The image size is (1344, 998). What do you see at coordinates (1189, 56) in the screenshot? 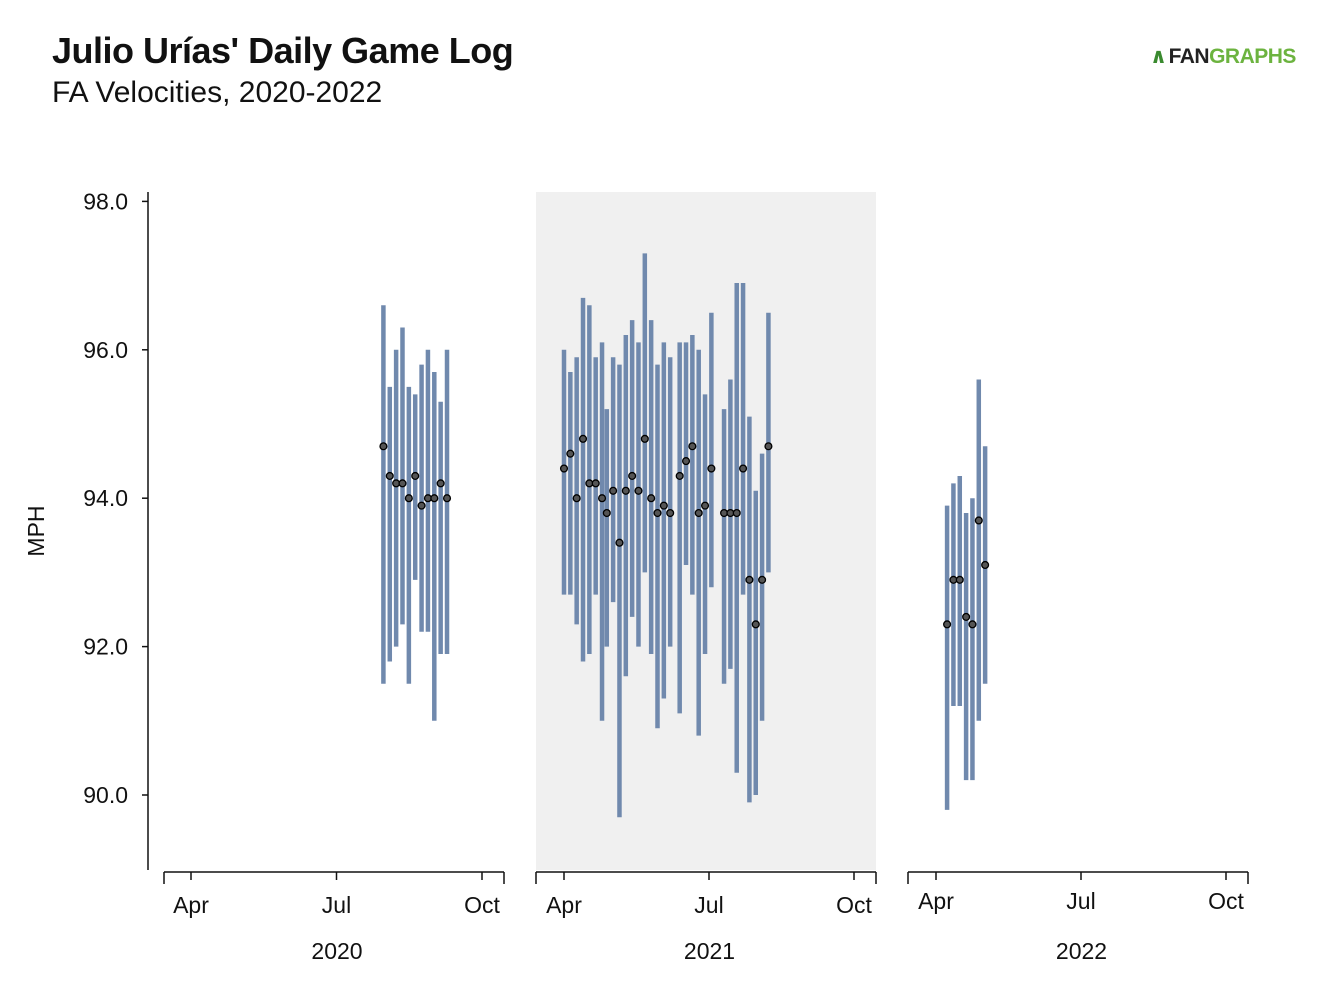
I see `logo-text-fan: FAN` at bounding box center [1189, 56].